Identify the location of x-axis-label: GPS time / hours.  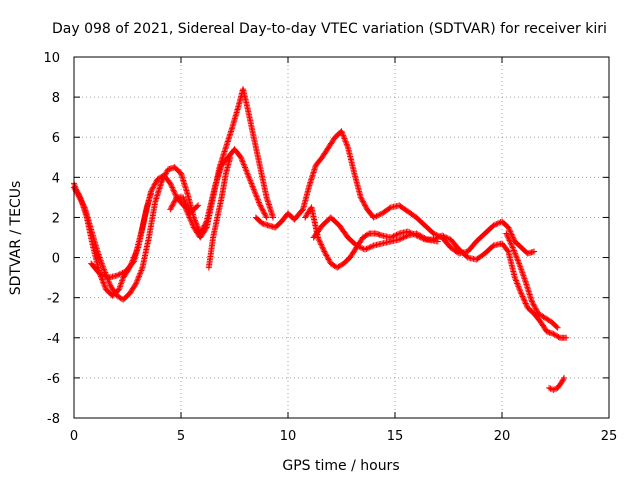
(340, 466).